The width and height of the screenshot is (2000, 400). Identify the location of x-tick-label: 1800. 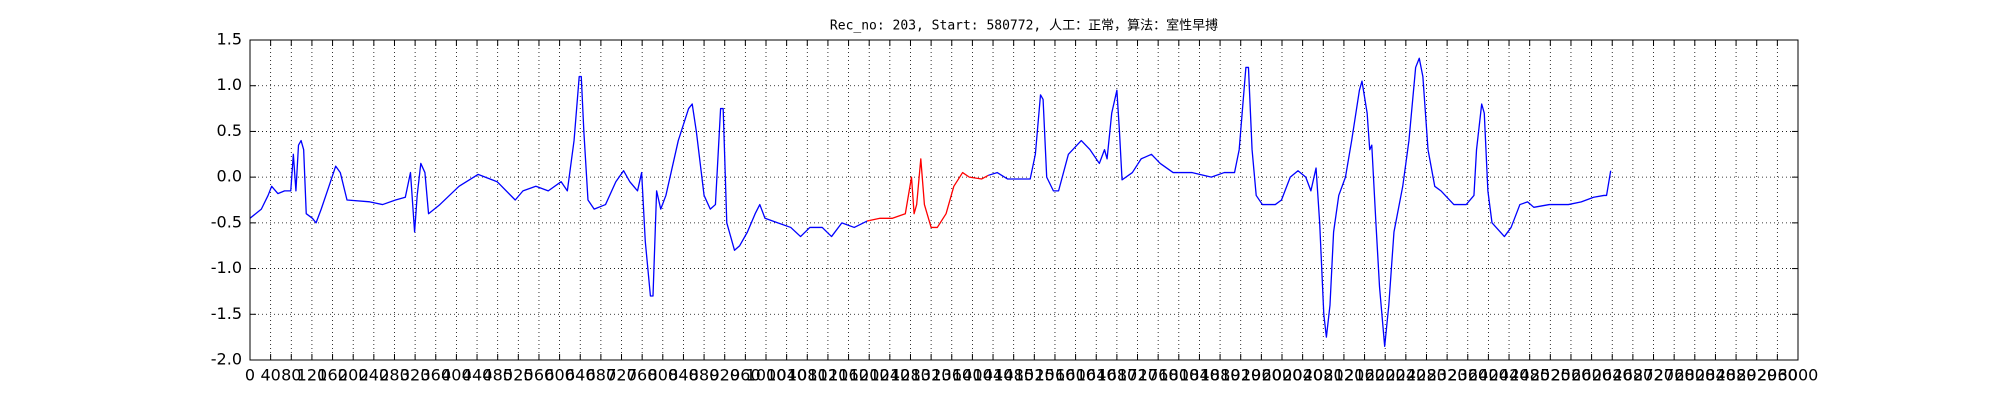
(1178, 375).